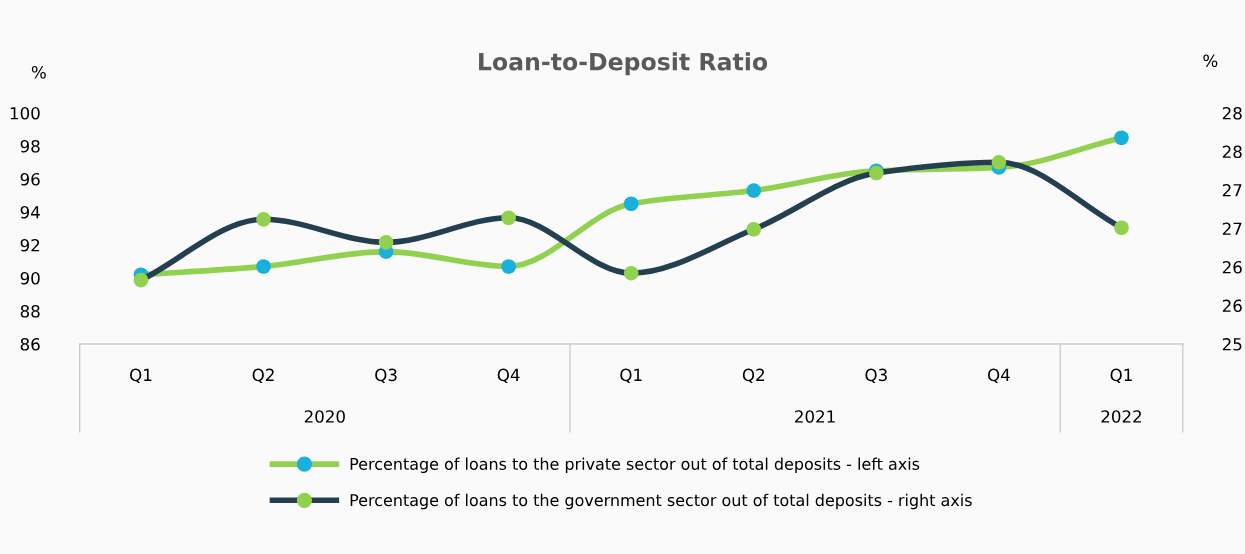 Image resolution: width=1245 pixels, height=554 pixels. What do you see at coordinates (1210, 61) in the screenshot?
I see `y2-axis-title: %` at bounding box center [1210, 61].